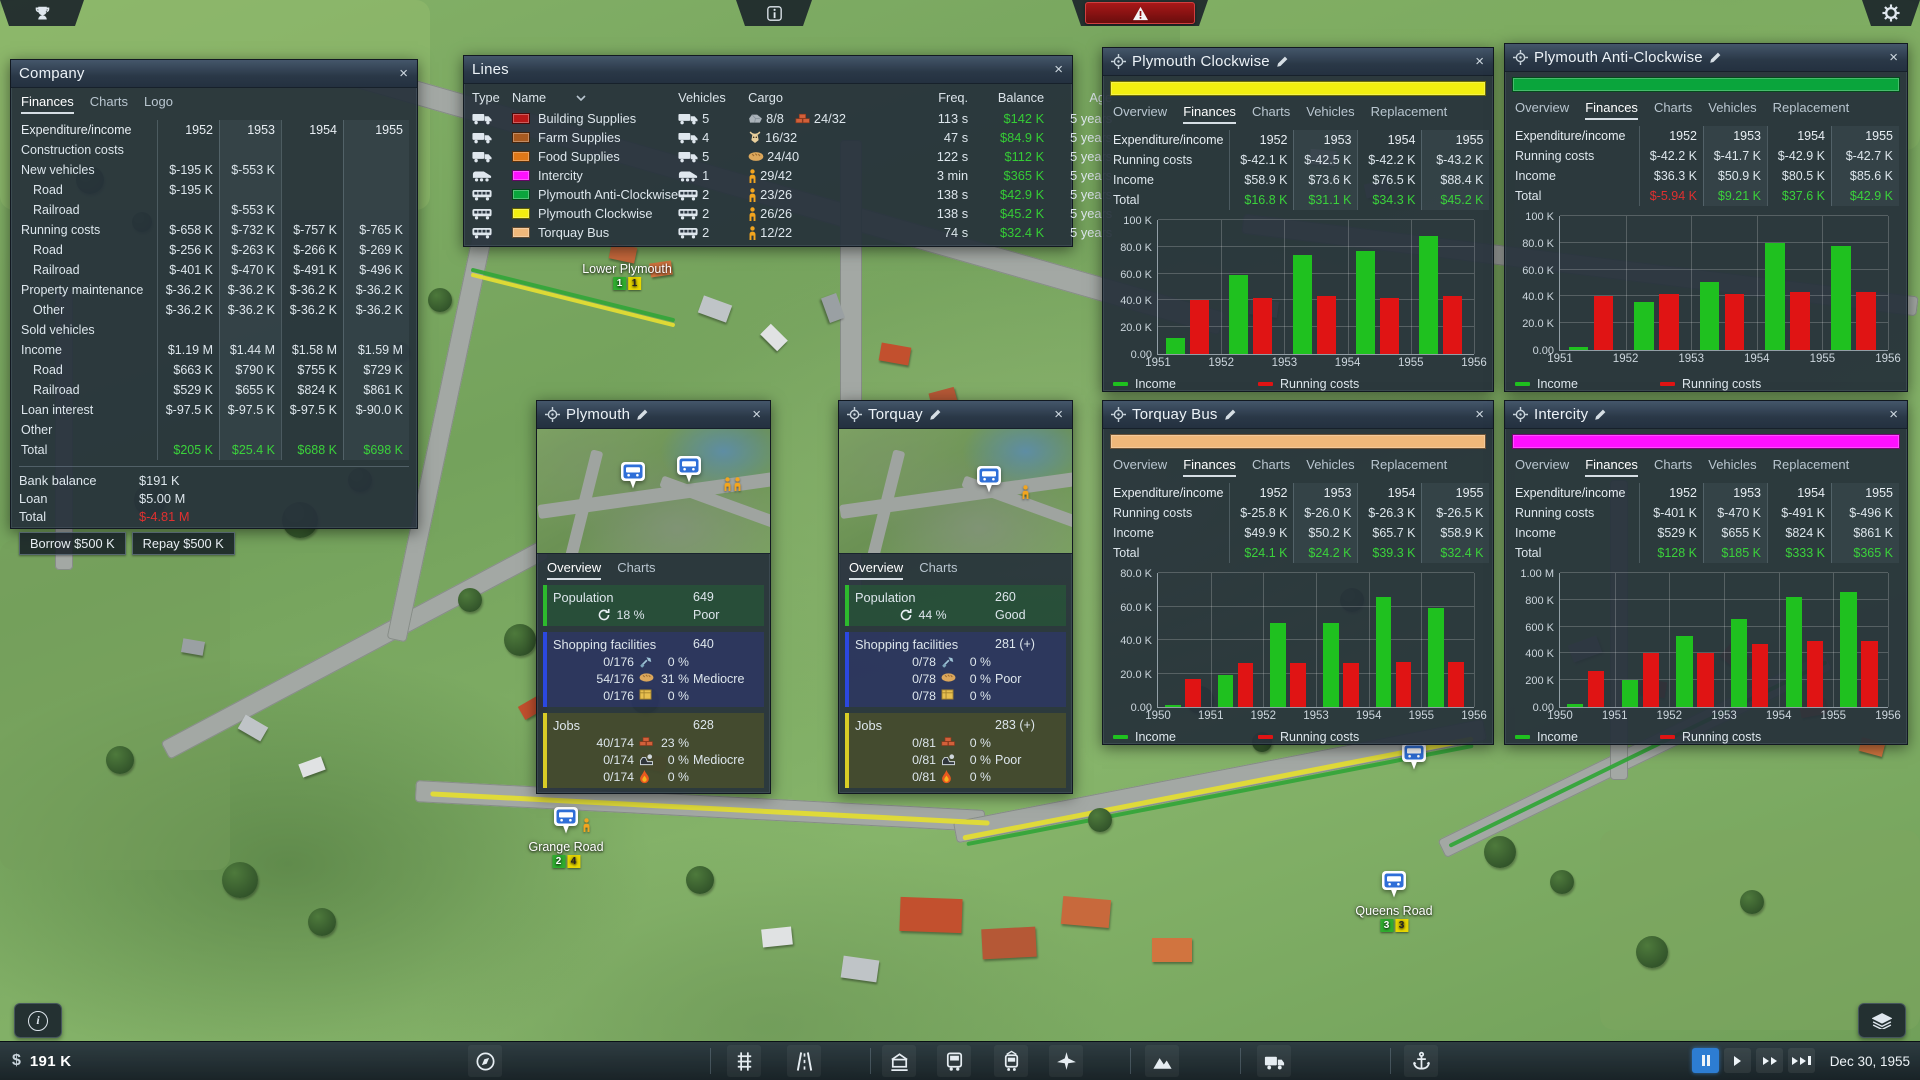 The image size is (1920, 1080). I want to click on info-icon, so click(774, 13).